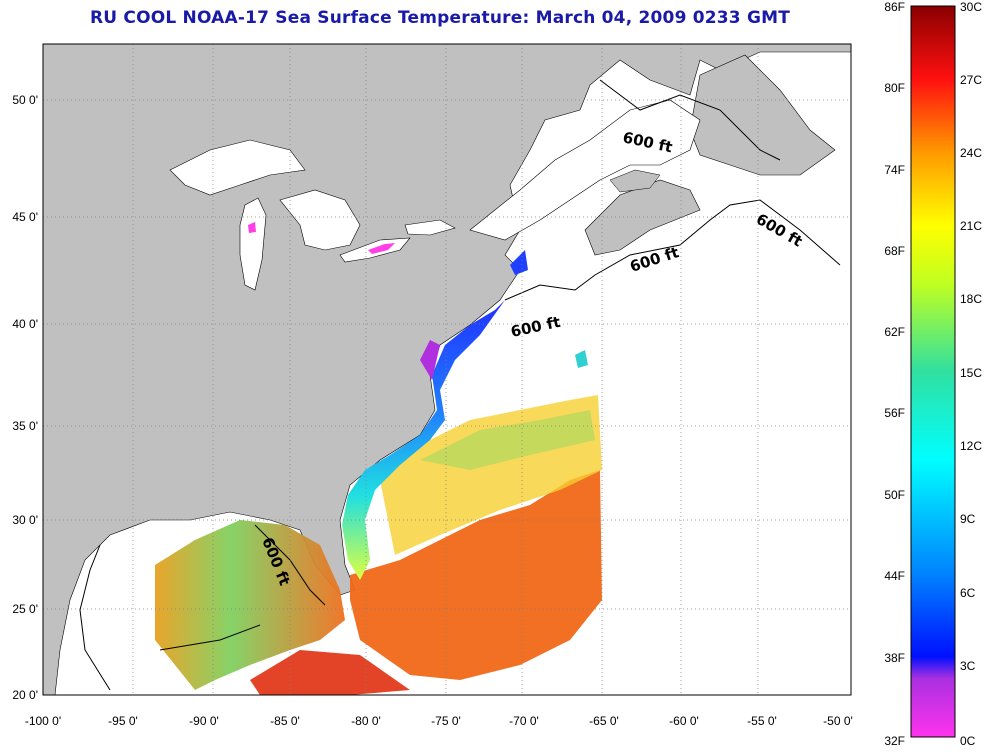 This screenshot has height=754, width=984. I want to click on lake-michigan, so click(253, 244).